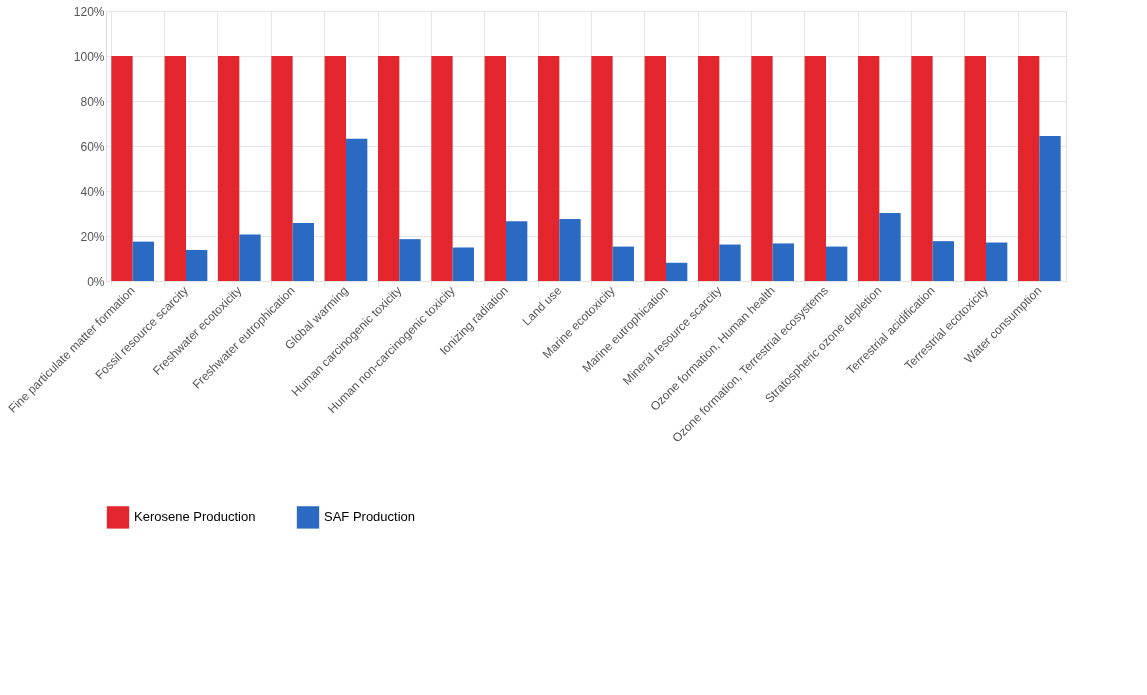 The height and width of the screenshot is (695, 1147). Describe the element at coordinates (92, 101) in the screenshot. I see `y-tick-label: 80%` at that location.